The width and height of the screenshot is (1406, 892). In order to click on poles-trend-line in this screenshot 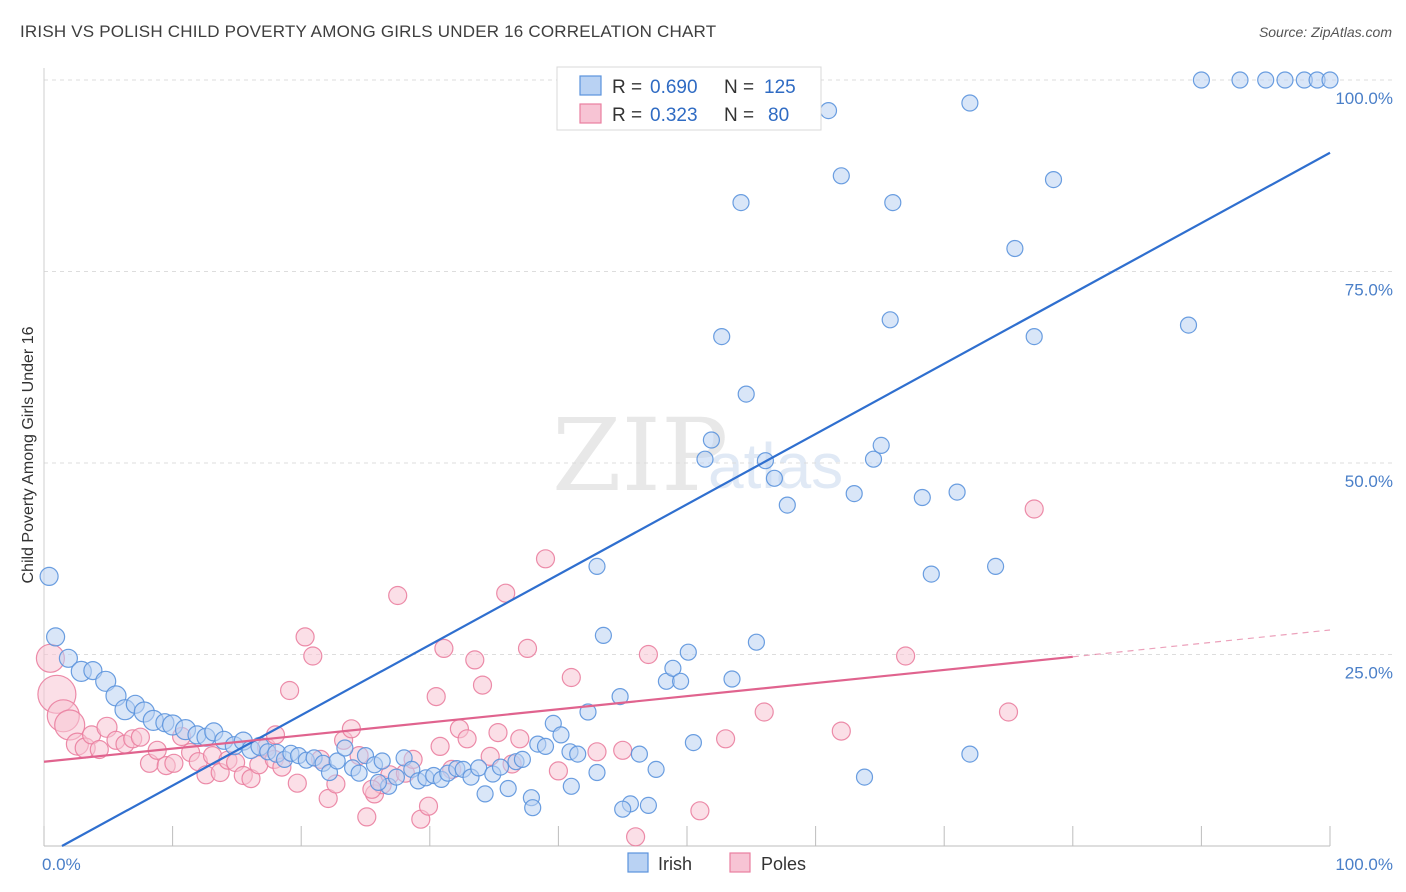, I will do `click(558, 709)`.